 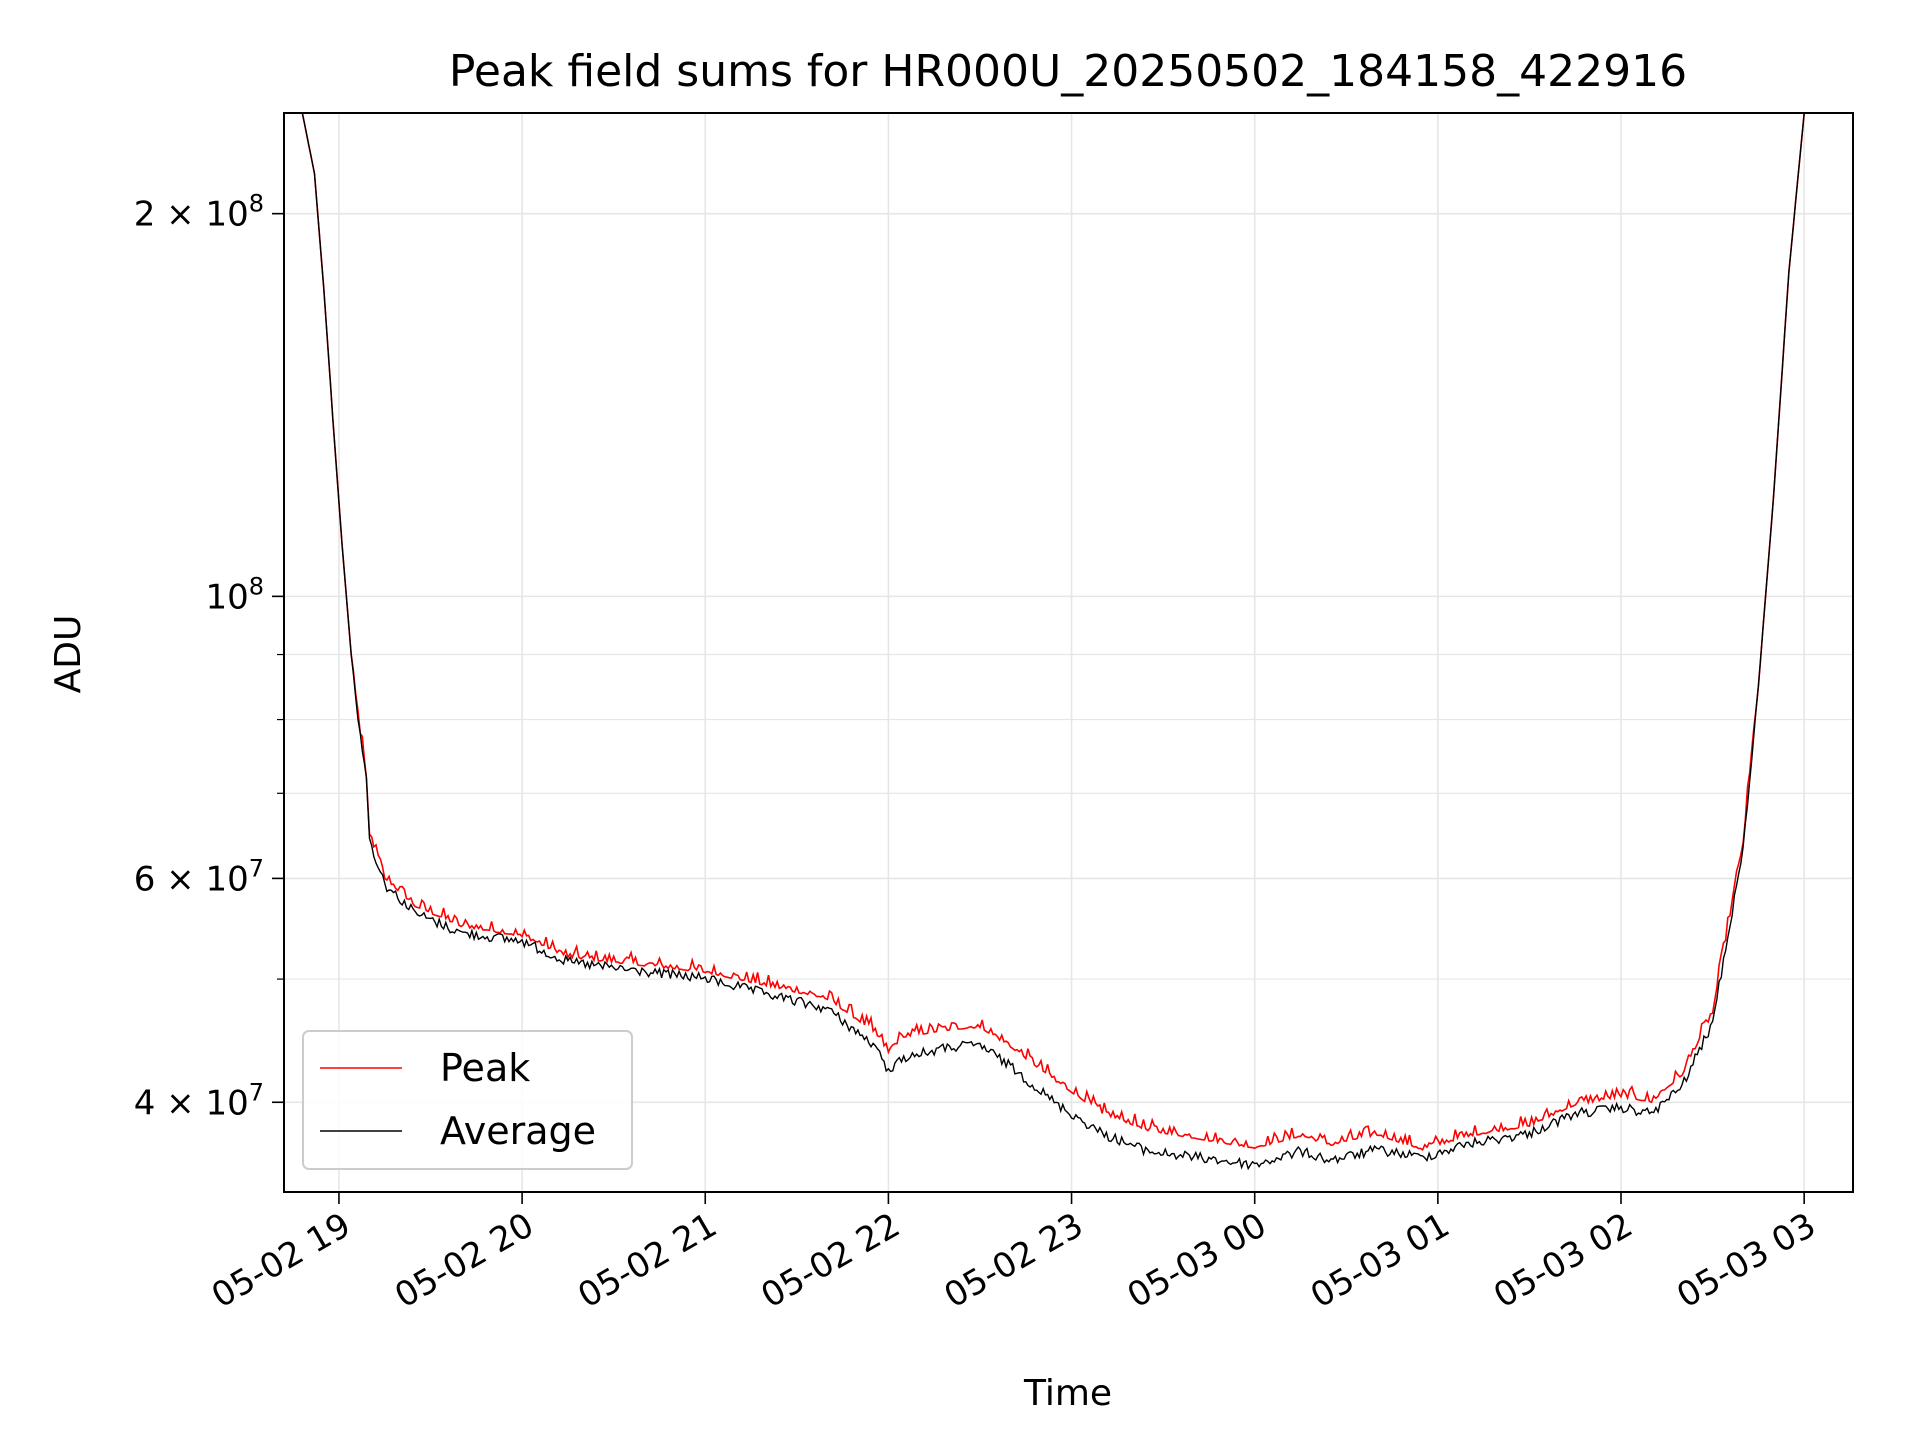 What do you see at coordinates (485, 1068) in the screenshot?
I see `legend-label-peak: Peak` at bounding box center [485, 1068].